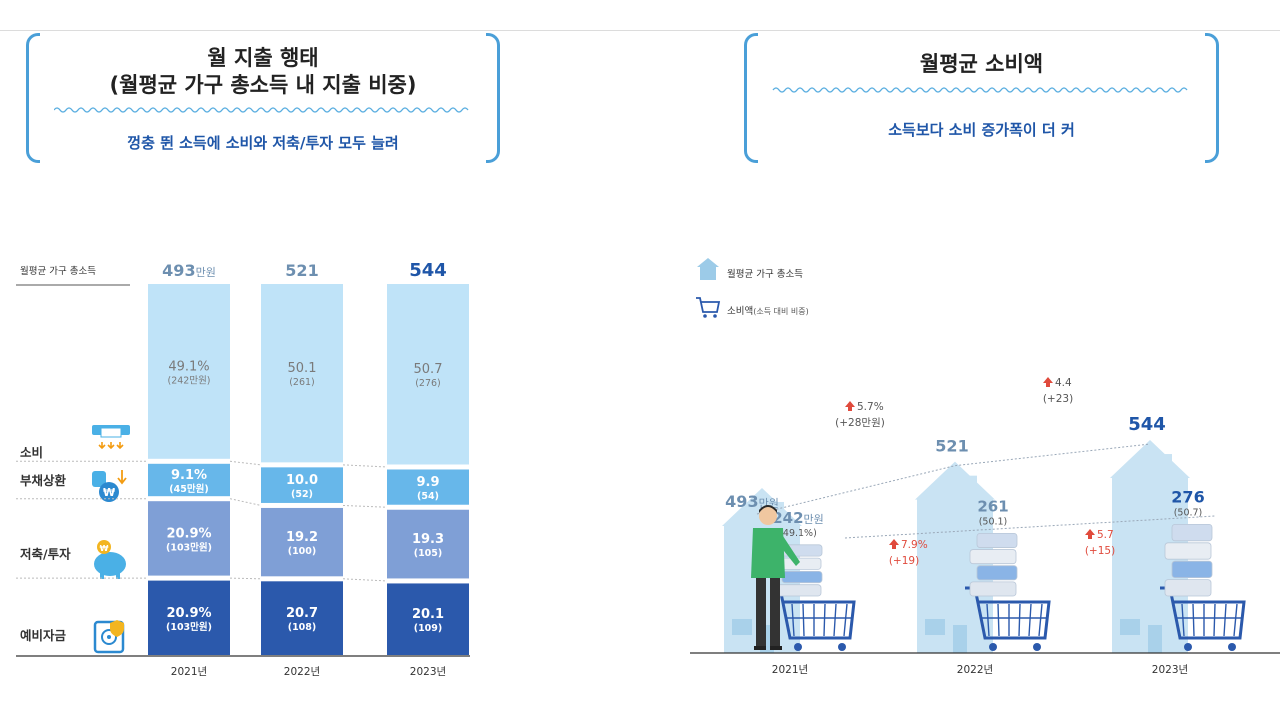  What do you see at coordinates (189, 547) in the screenshot?
I see `data-label-amount: (103만원)` at bounding box center [189, 547].